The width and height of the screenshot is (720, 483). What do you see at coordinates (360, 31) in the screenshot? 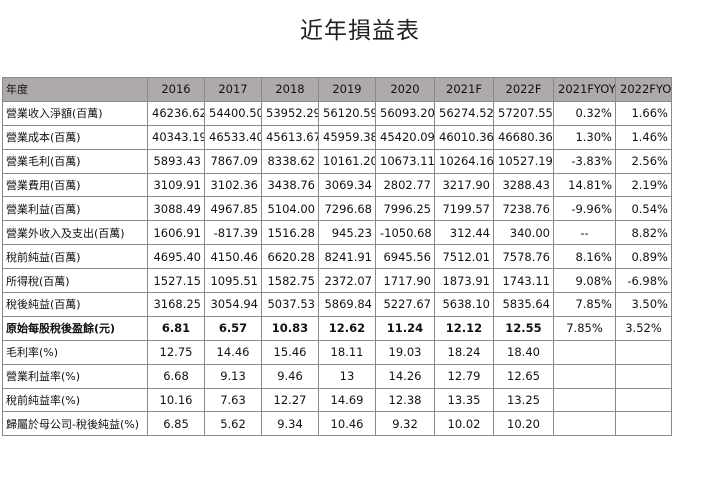
I see `page-title: 近年損益表` at bounding box center [360, 31].